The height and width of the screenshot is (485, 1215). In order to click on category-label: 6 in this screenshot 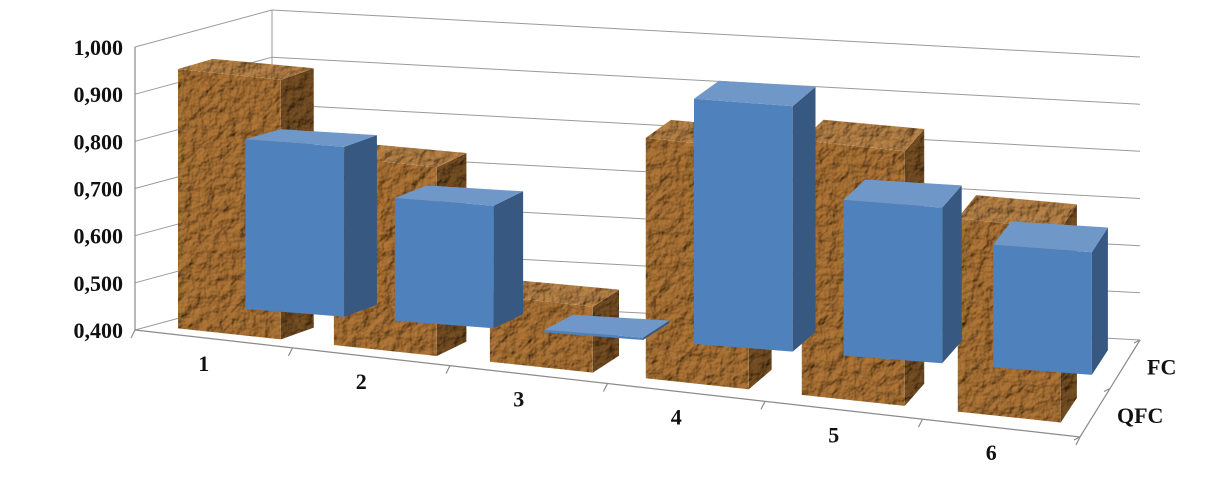, I will do `click(991, 452)`.